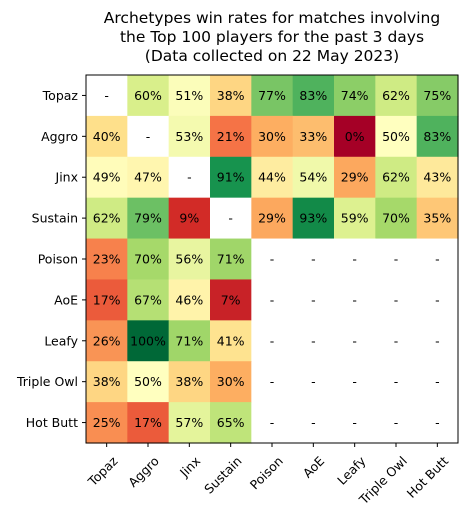 This screenshot has height=521, width=467. I want to click on cell-value-label: 40%, so click(107, 136).